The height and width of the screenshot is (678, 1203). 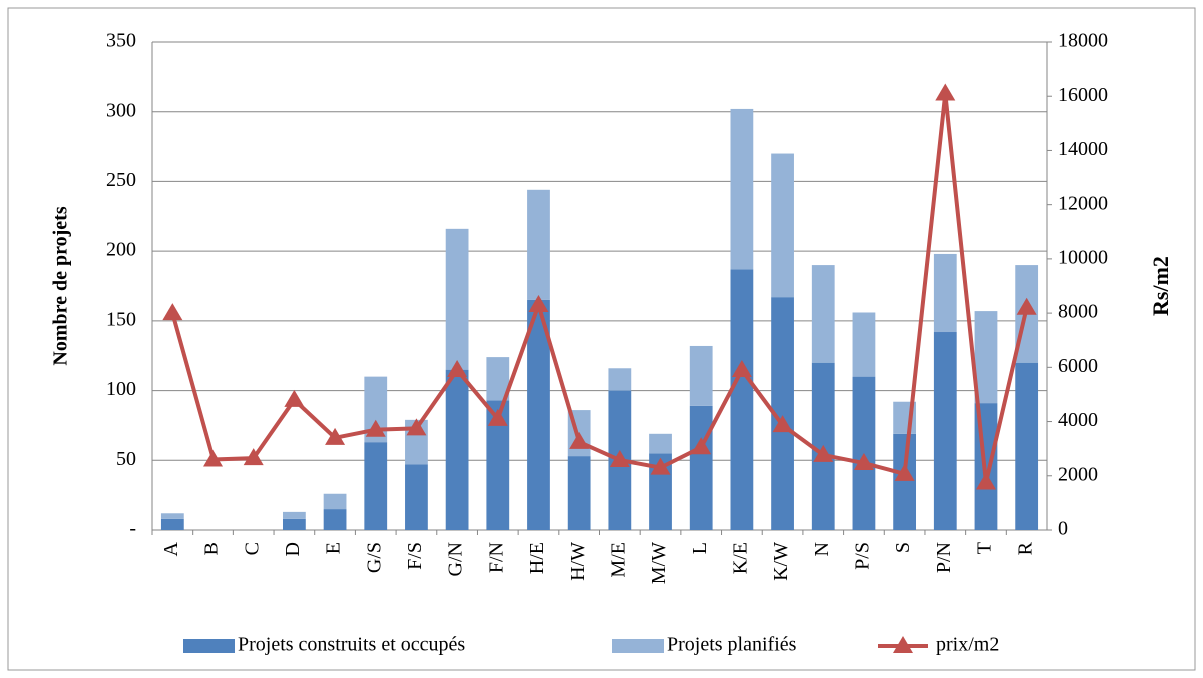 I want to click on y-tick-label: 350, so click(x=121, y=41).